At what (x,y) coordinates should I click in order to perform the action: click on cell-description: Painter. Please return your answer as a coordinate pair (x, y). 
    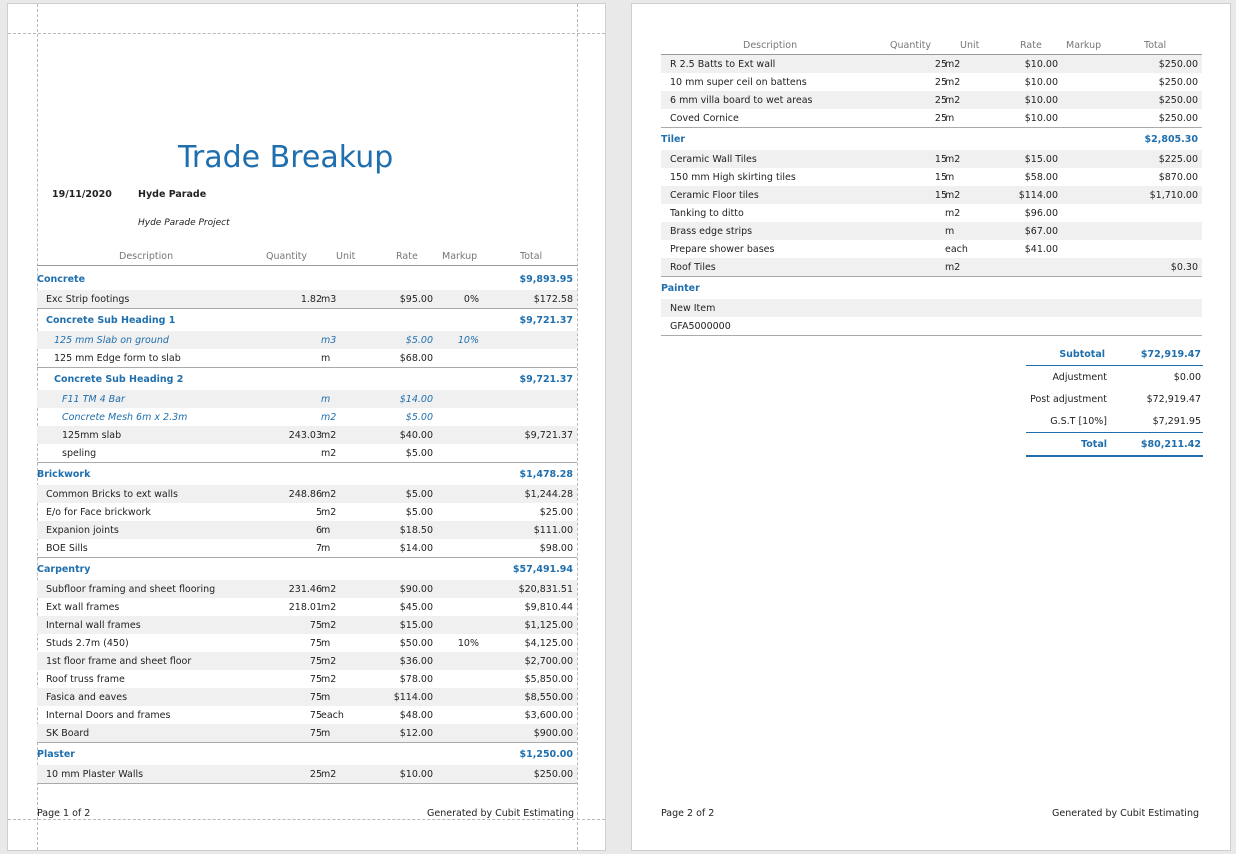
    Looking at the image, I should click on (680, 288).